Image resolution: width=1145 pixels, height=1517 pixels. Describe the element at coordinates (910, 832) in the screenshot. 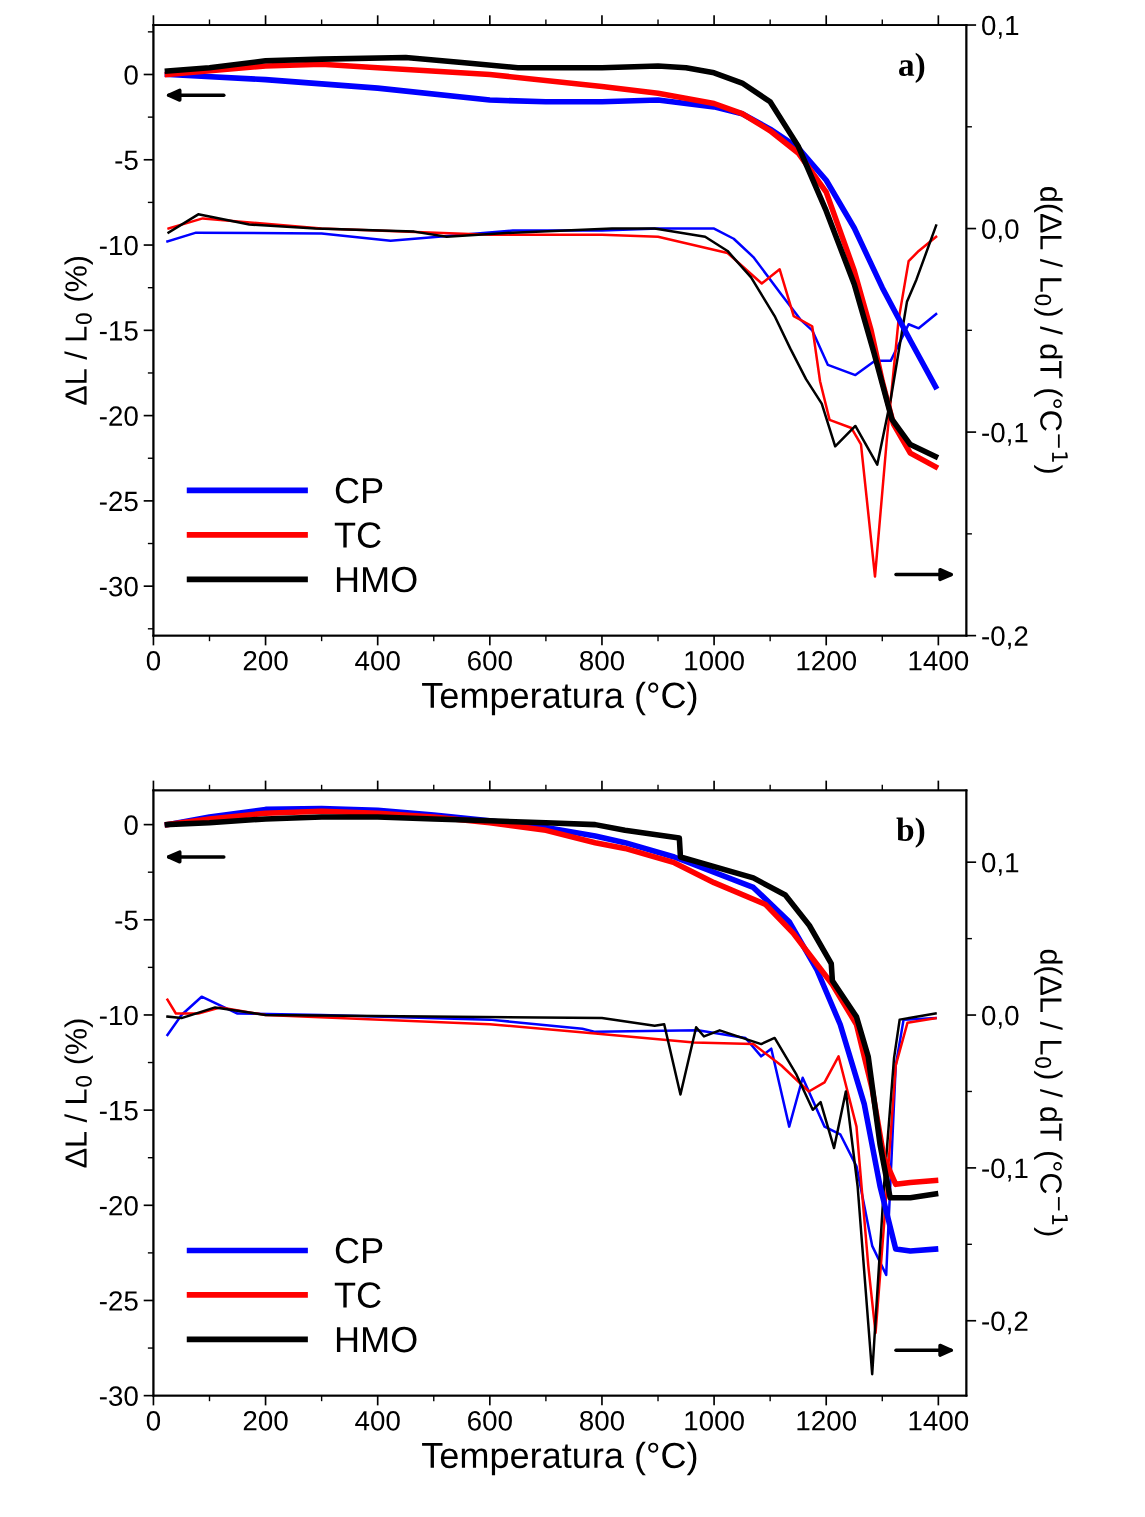

I see `annotation: b)` at that location.